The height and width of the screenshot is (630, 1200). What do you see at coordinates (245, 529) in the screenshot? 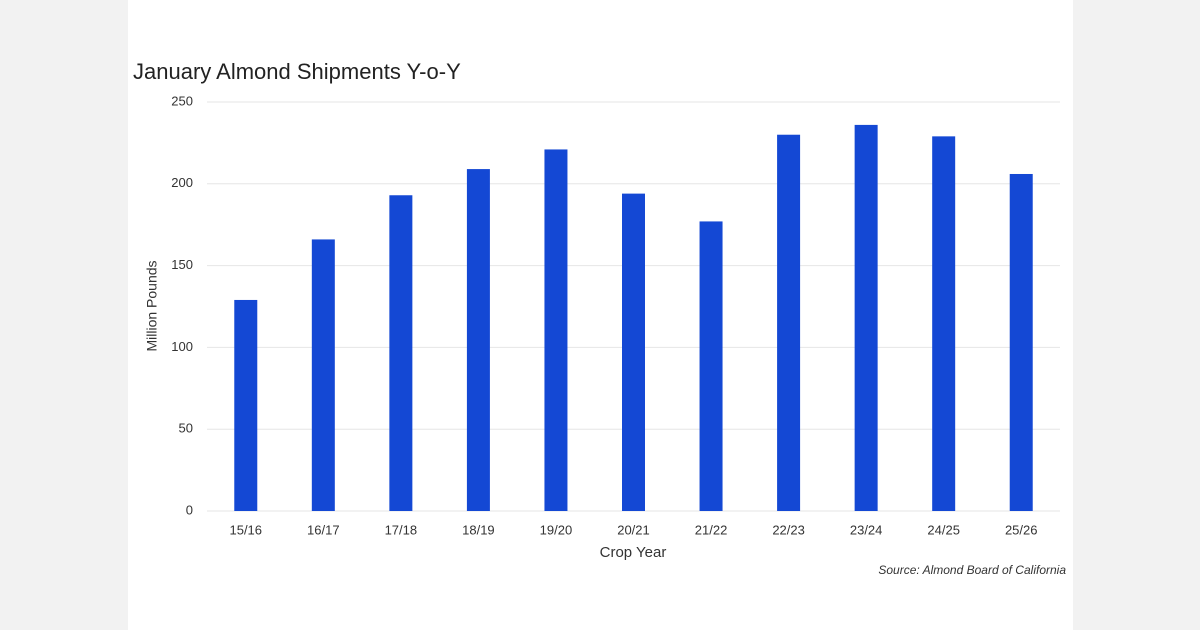
I see `x-tick-label: 15/16` at bounding box center [245, 529].